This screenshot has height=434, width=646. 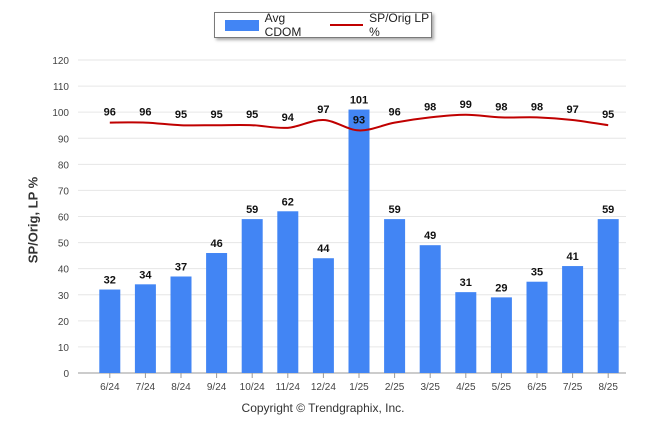 I want to click on bar-data-label: 31, so click(x=466, y=283).